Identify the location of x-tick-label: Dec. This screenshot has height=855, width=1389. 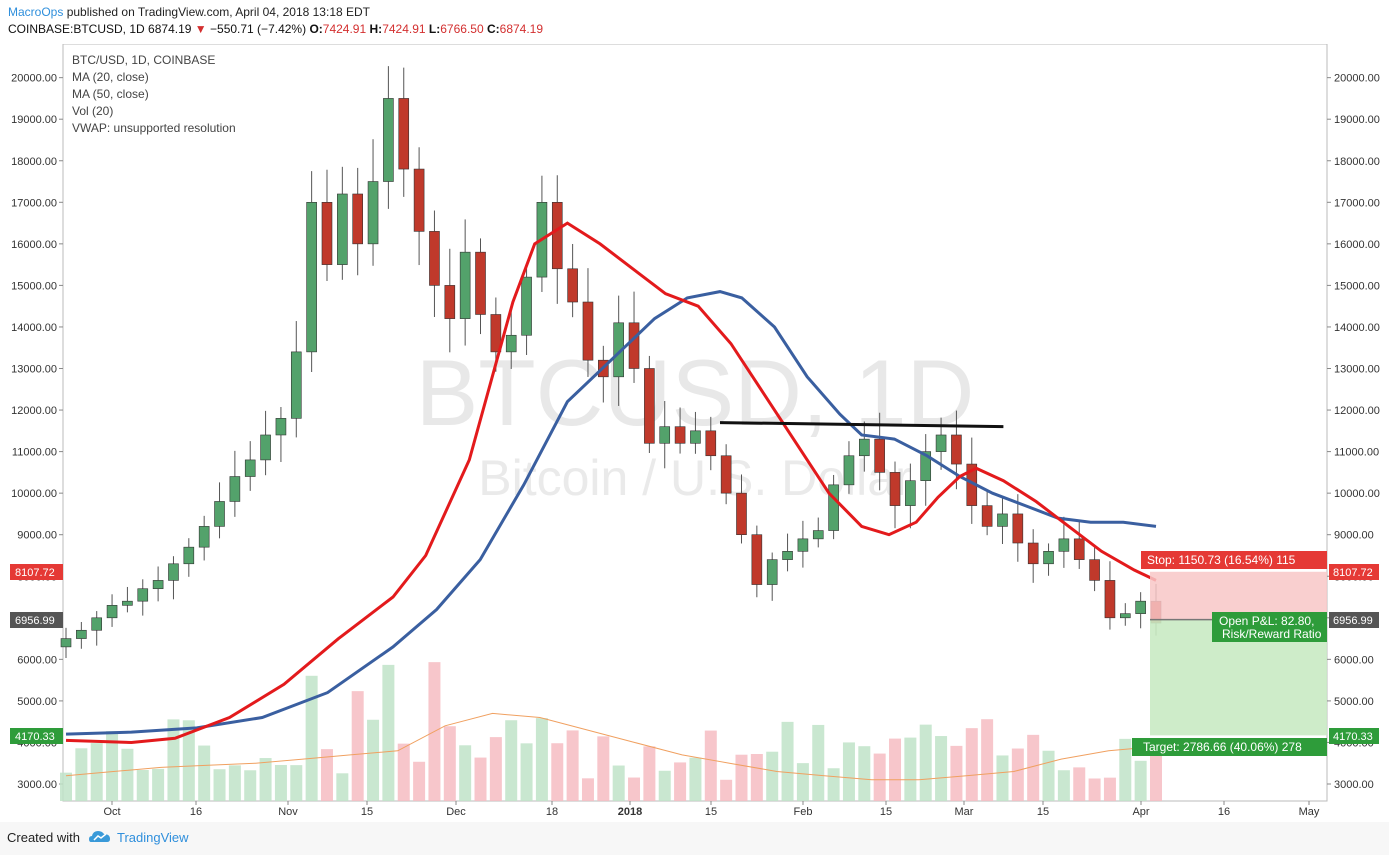
(456, 812).